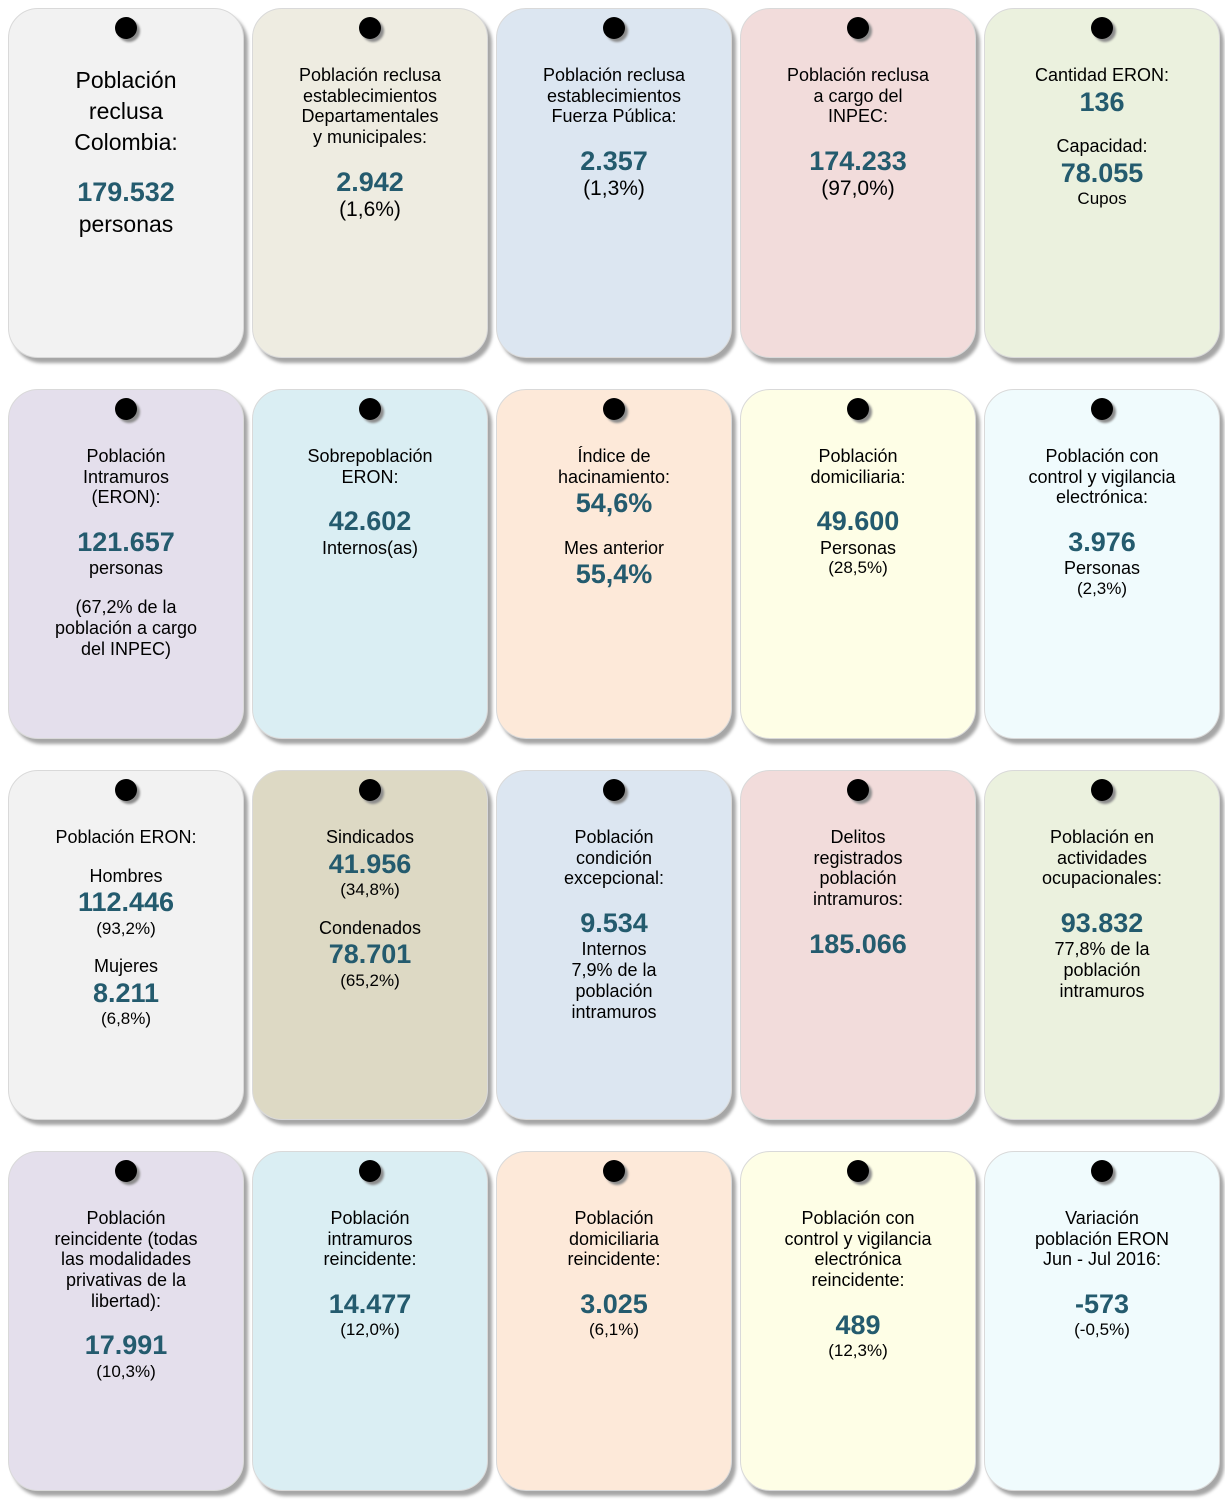  Describe the element at coordinates (858, 75) in the screenshot. I see `stat-label: Población reclusa` at that location.